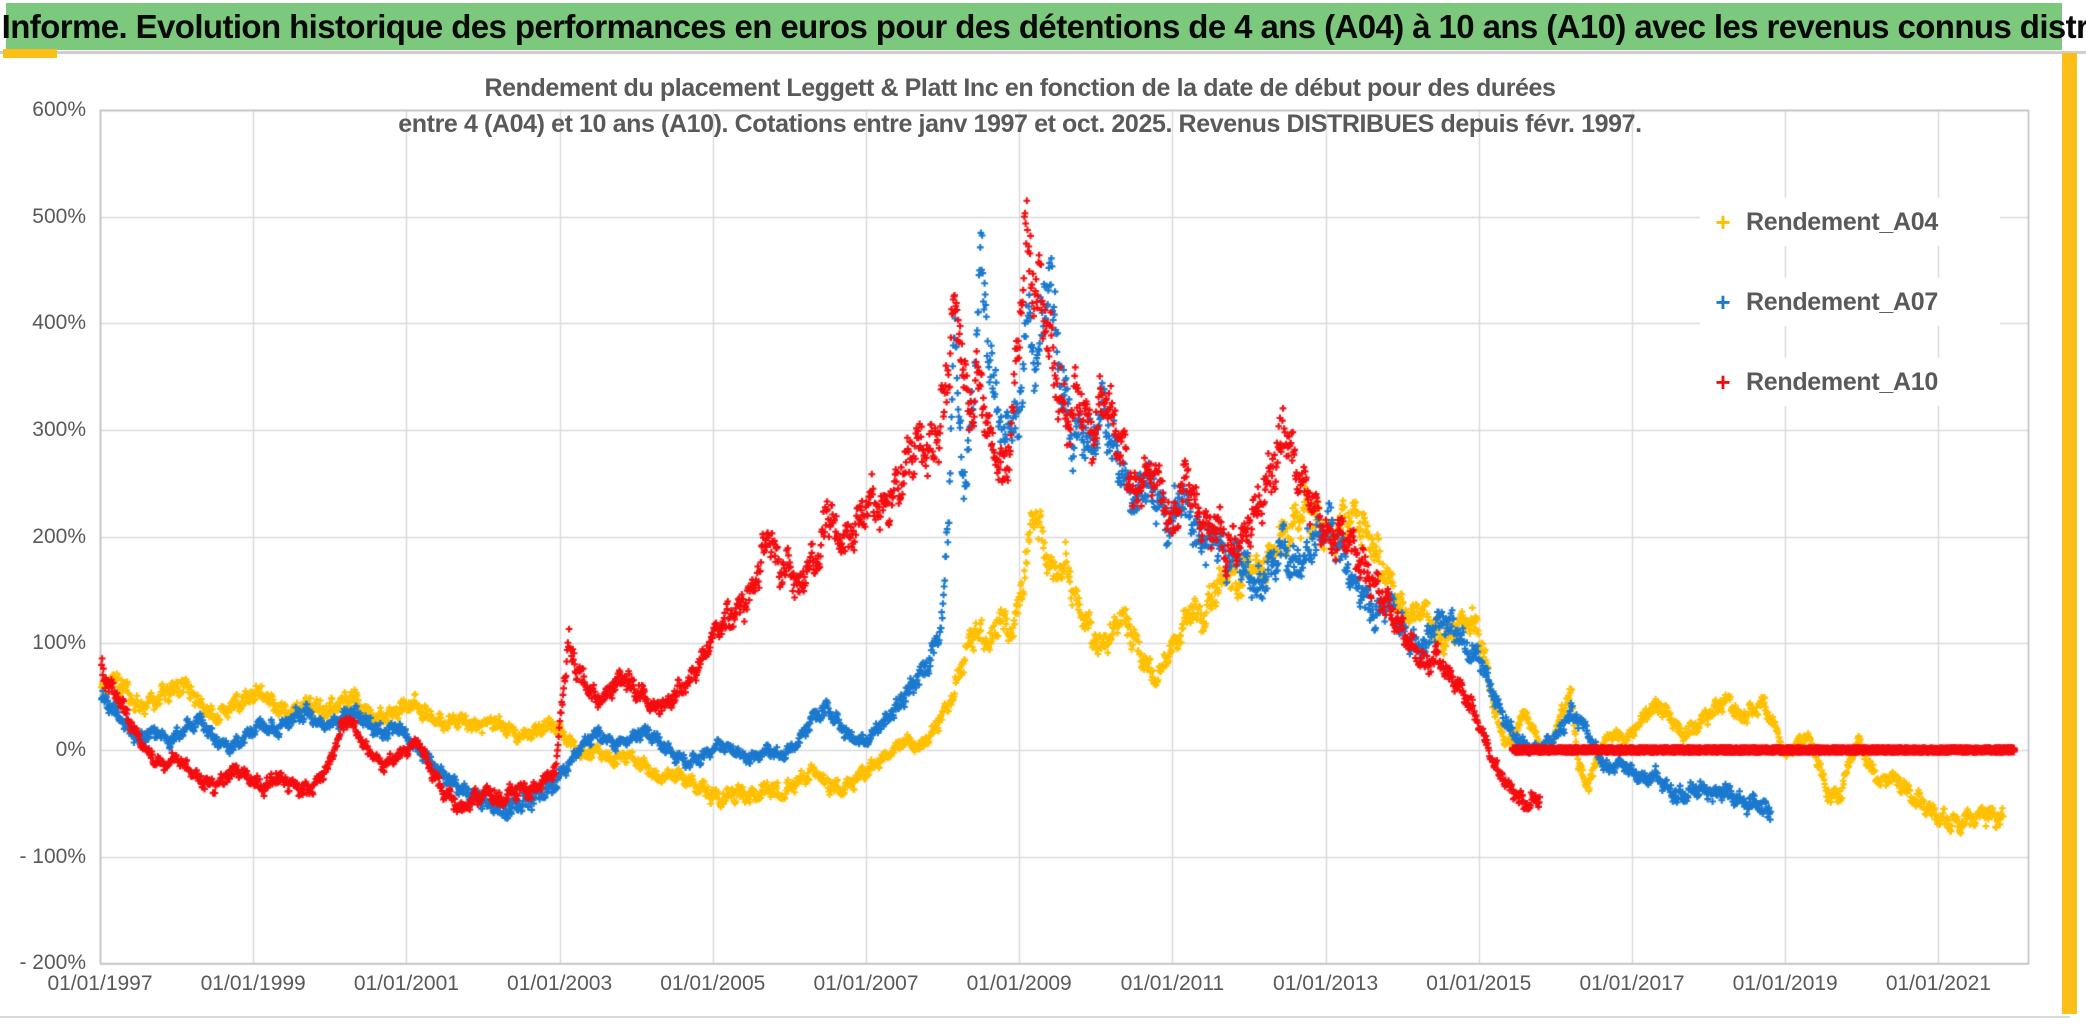 Image resolution: width=2086 pixels, height=1032 pixels. Describe the element at coordinates (1019, 983) in the screenshot. I see `x-axis-tick-label: 01/01/2009` at that location.